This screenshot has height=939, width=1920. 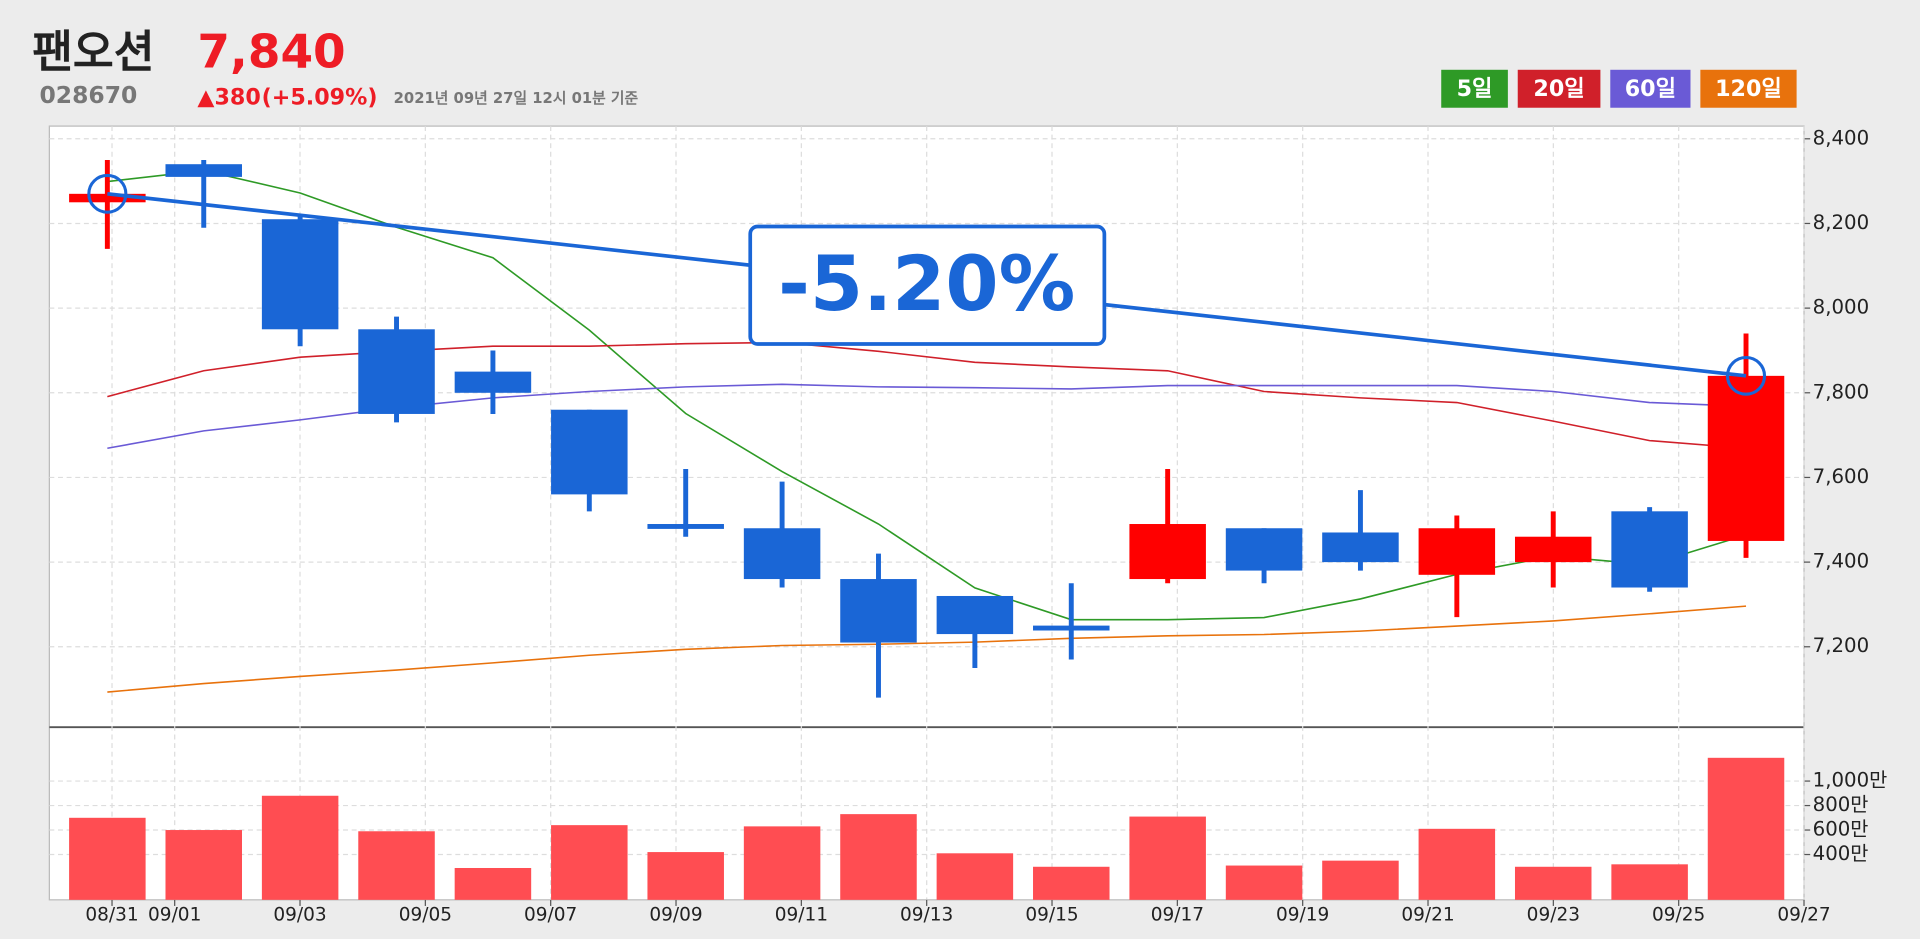 I want to click on x-tick-label: 09/23, so click(x=1553, y=915).